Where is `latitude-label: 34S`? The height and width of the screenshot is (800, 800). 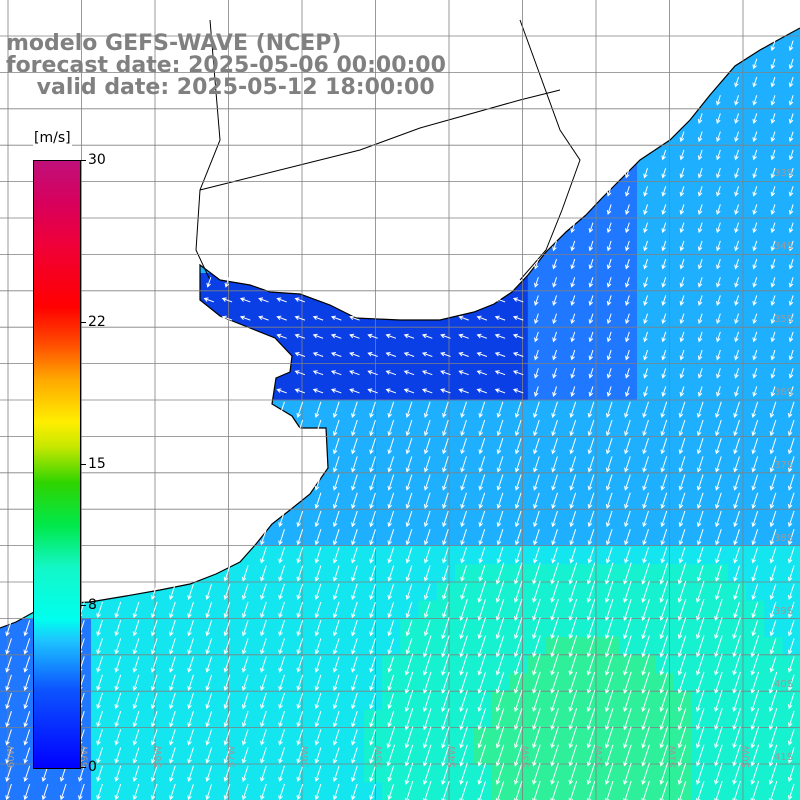
latitude-label: 34S is located at coordinates (783, 246).